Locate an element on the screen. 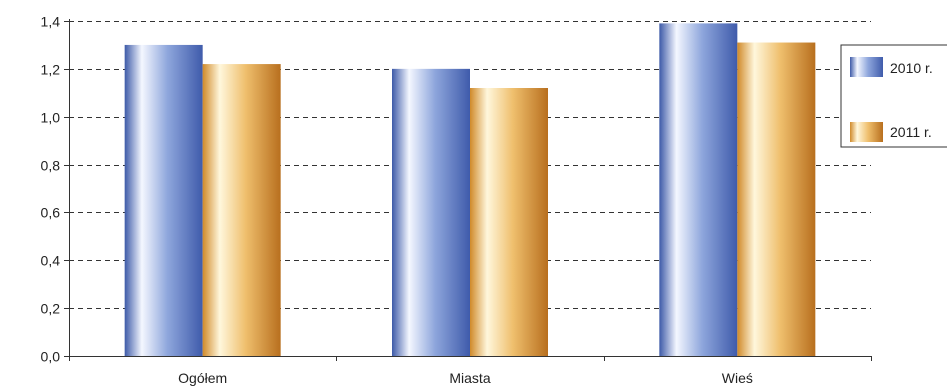 The width and height of the screenshot is (947, 389). x-axis: Ogółem Miasta Wieś is located at coordinates (470, 371).